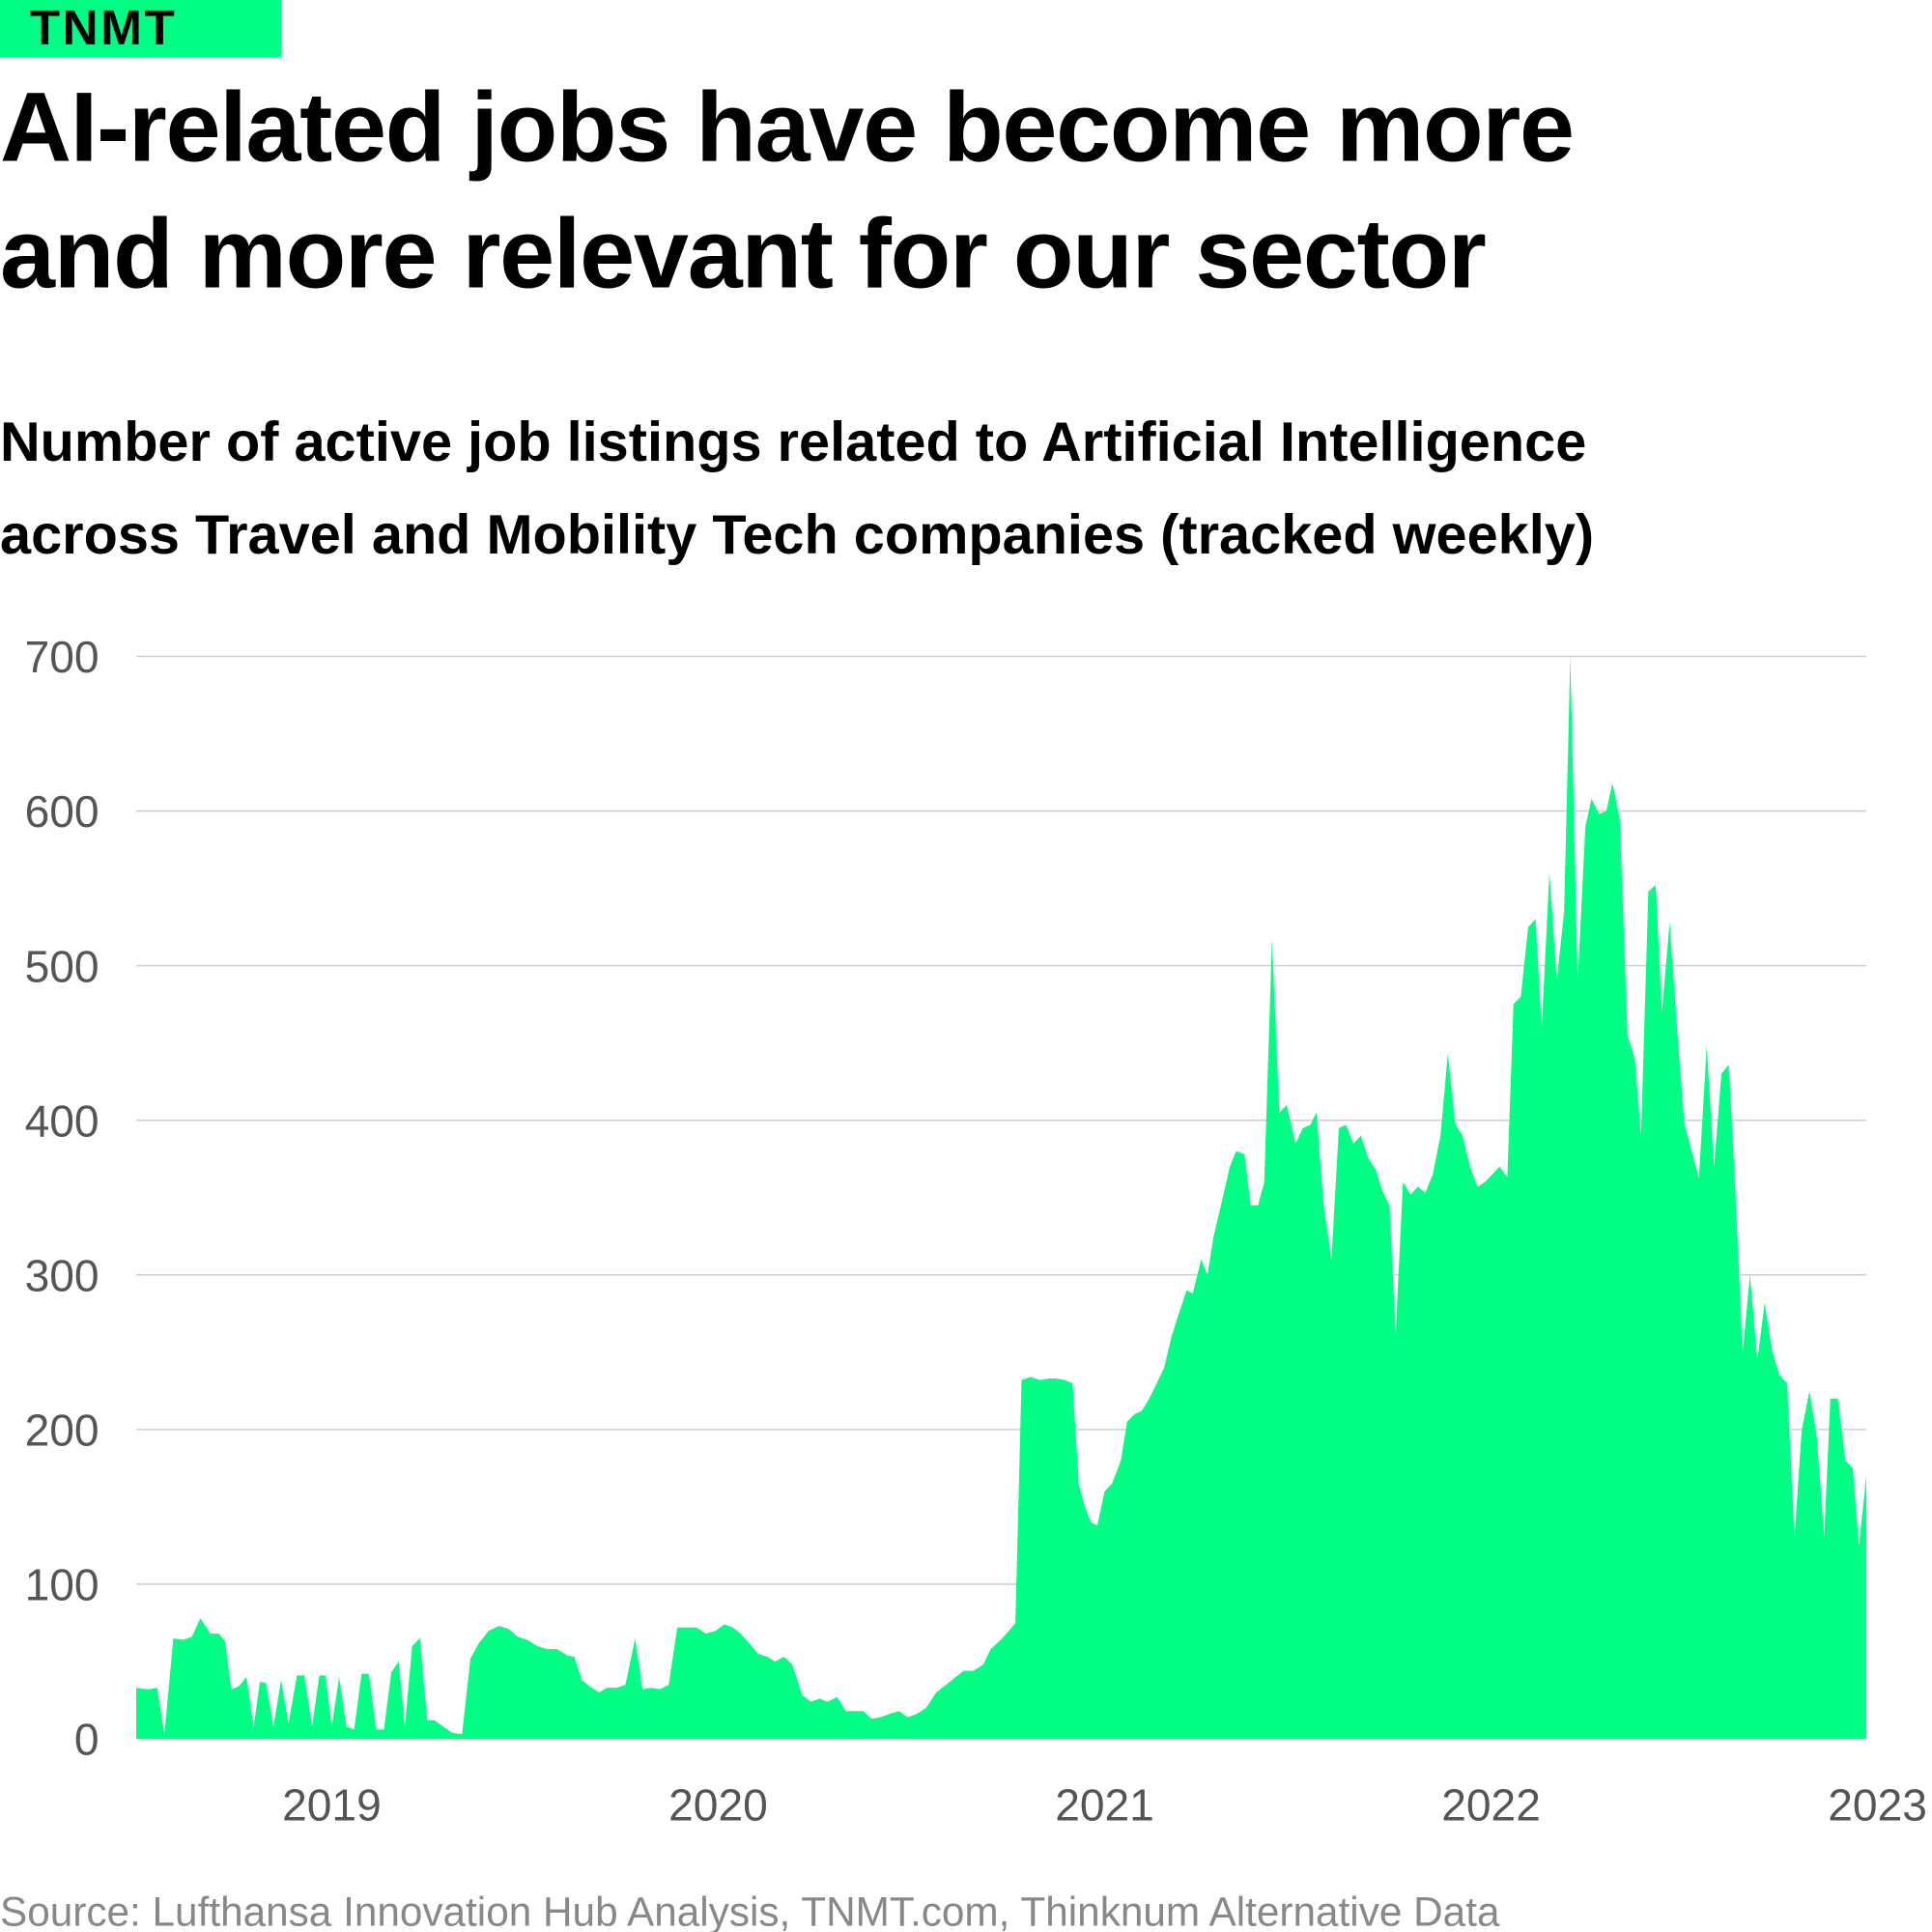 The image size is (1932, 1932). Describe the element at coordinates (62, 1431) in the screenshot. I see `y-tick-label: 200` at that location.